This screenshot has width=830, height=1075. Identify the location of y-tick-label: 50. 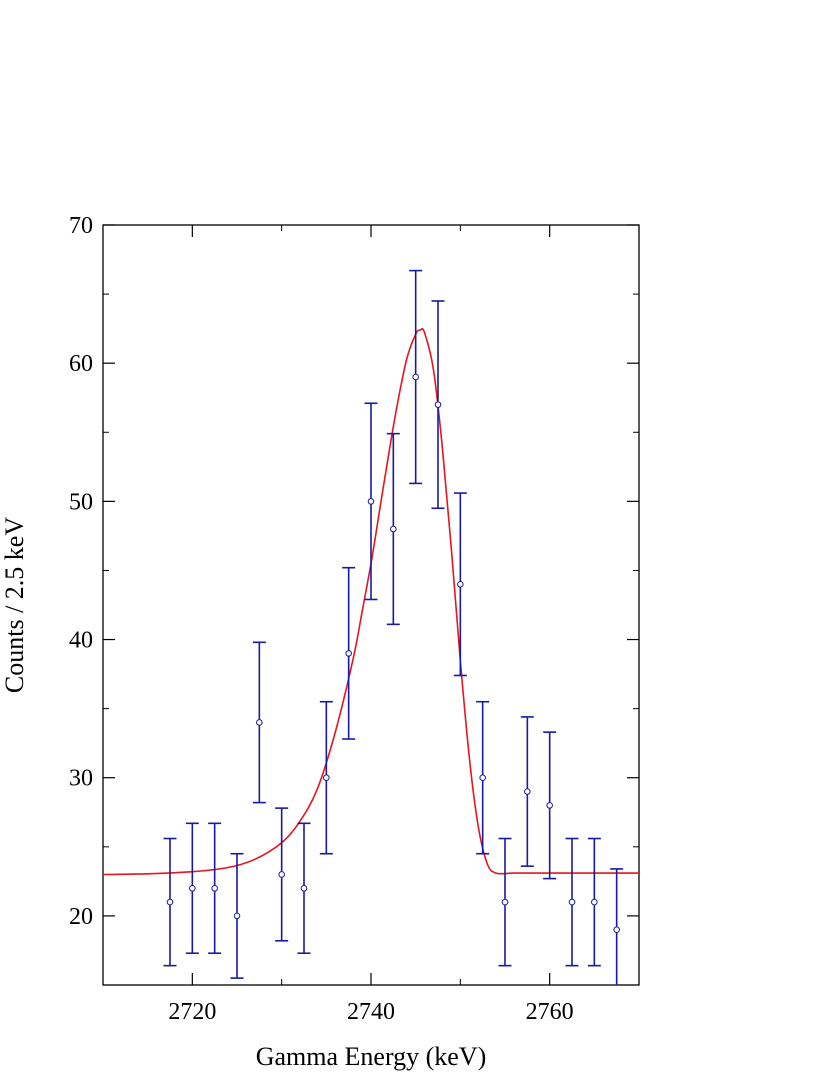
(81, 502).